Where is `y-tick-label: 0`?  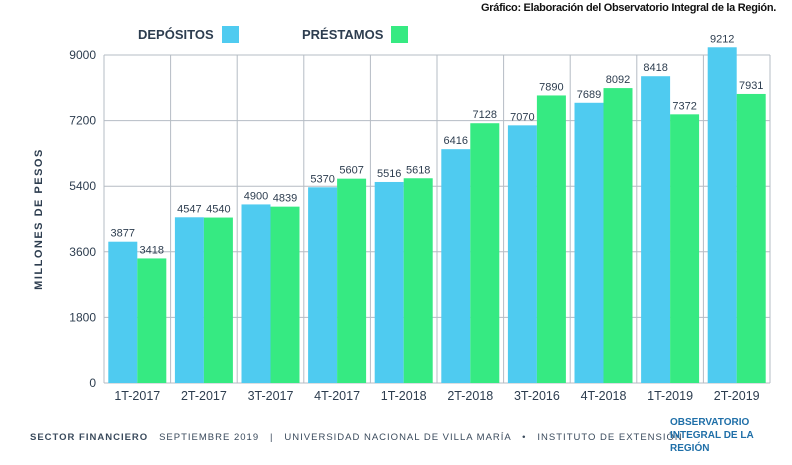
y-tick-label: 0 is located at coordinates (92, 383).